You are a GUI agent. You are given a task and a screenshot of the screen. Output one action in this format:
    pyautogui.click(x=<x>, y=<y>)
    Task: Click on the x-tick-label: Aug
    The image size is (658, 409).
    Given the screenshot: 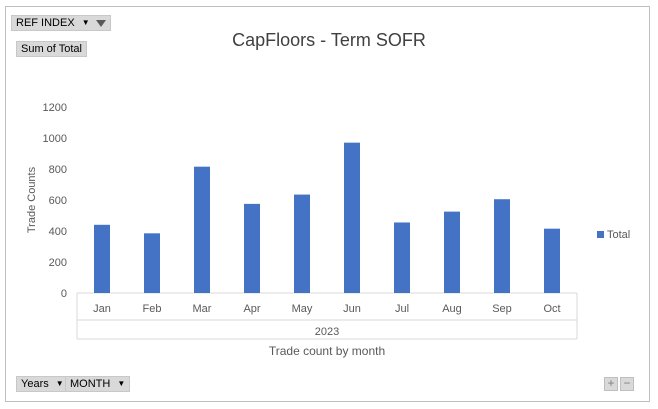 What is the action you would take?
    pyautogui.click(x=452, y=309)
    